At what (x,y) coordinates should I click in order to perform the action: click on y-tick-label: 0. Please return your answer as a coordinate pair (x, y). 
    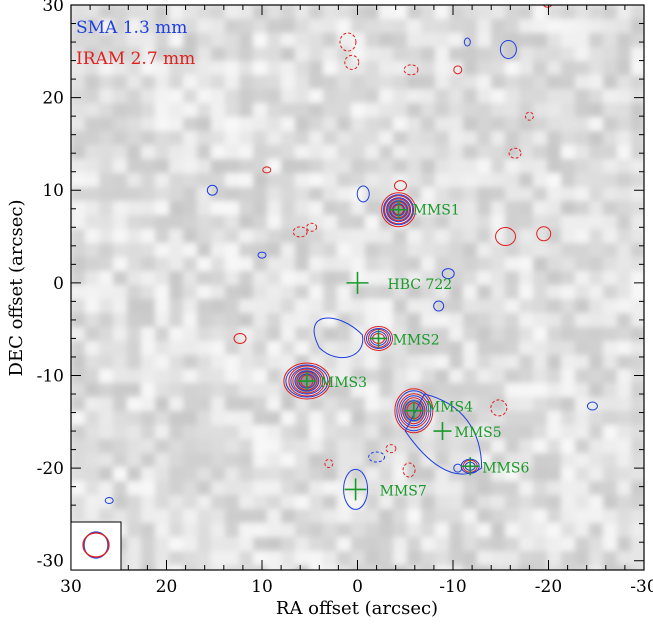
    Looking at the image, I should click on (58, 284).